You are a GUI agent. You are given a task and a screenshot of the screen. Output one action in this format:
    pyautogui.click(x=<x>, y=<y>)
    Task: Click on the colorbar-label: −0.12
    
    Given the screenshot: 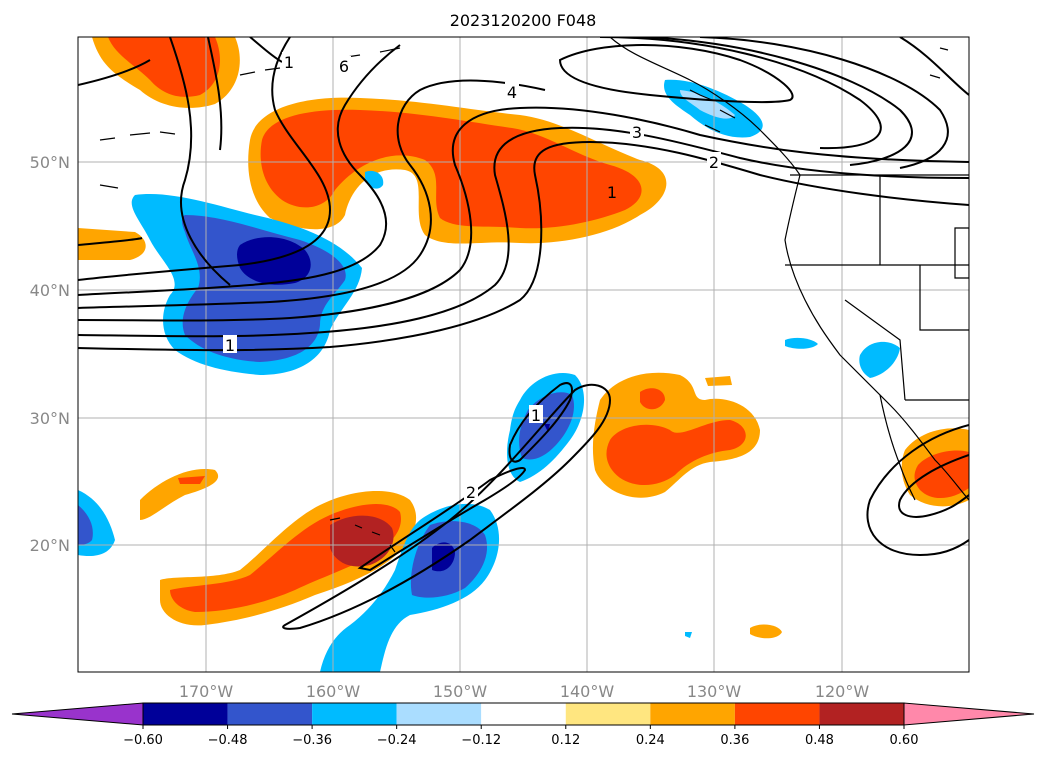 What is the action you would take?
    pyautogui.click(x=481, y=740)
    